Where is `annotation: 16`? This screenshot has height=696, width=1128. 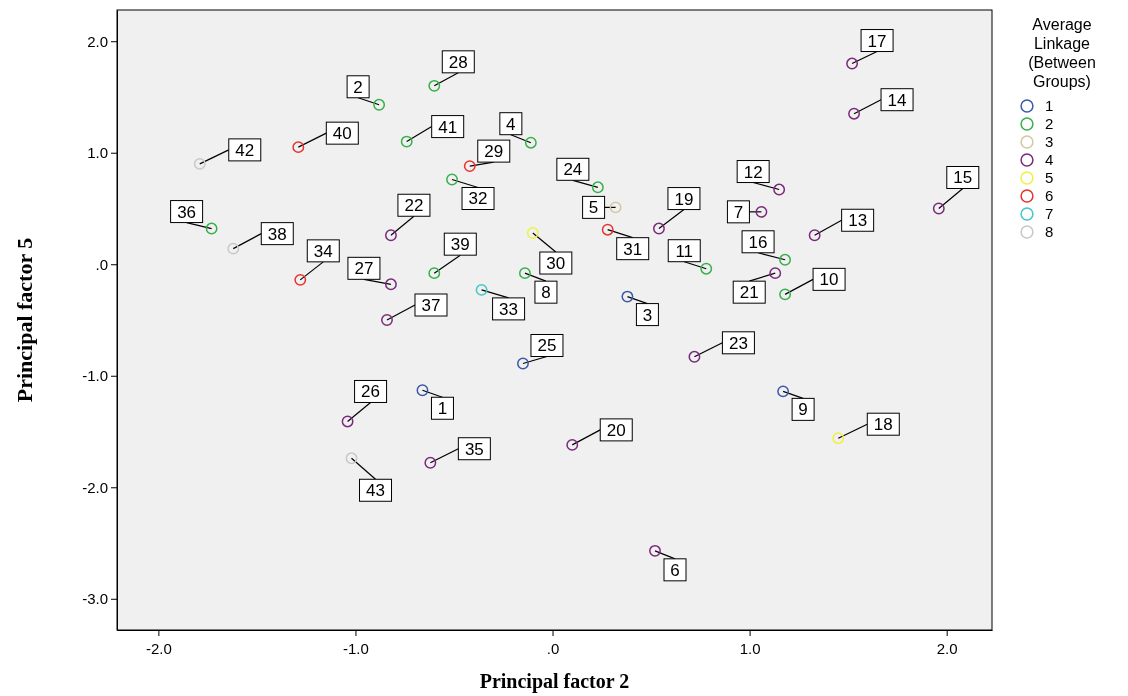 annotation: 16 is located at coordinates (758, 242).